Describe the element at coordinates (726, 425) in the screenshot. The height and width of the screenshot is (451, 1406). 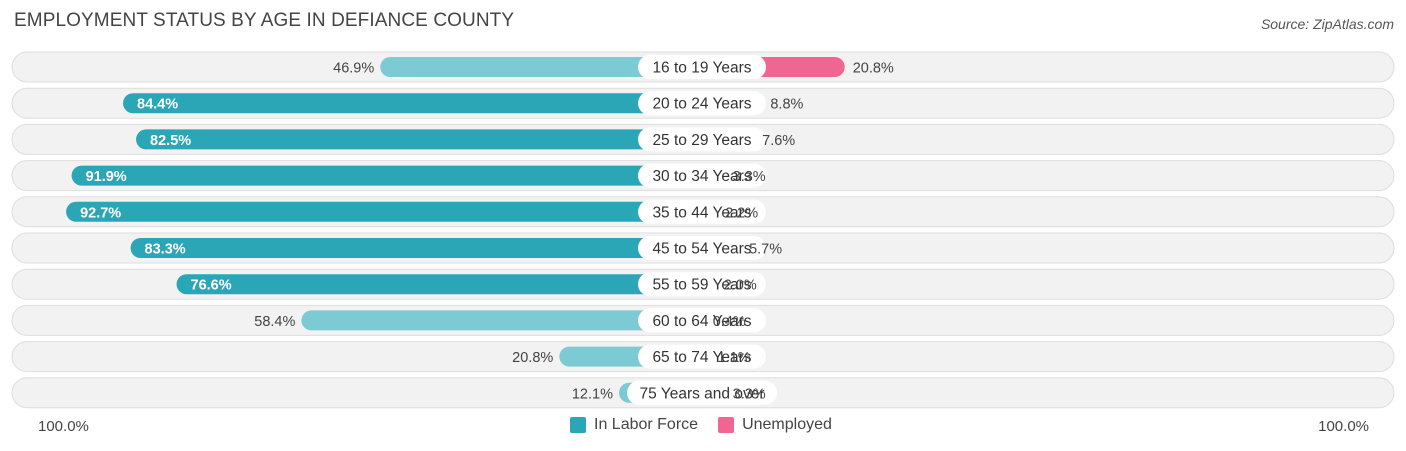
I see `legend-swatch-unemployed` at that location.